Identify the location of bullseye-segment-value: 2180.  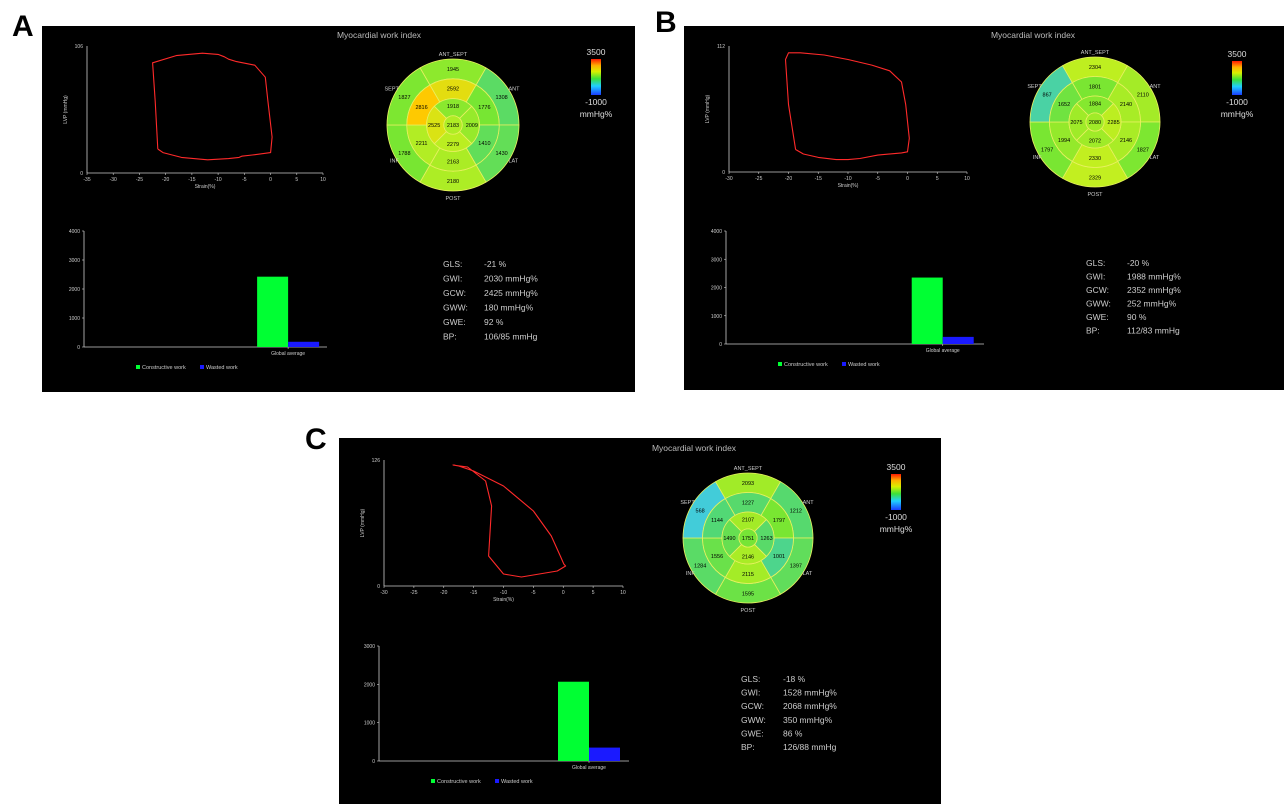
(453, 182).